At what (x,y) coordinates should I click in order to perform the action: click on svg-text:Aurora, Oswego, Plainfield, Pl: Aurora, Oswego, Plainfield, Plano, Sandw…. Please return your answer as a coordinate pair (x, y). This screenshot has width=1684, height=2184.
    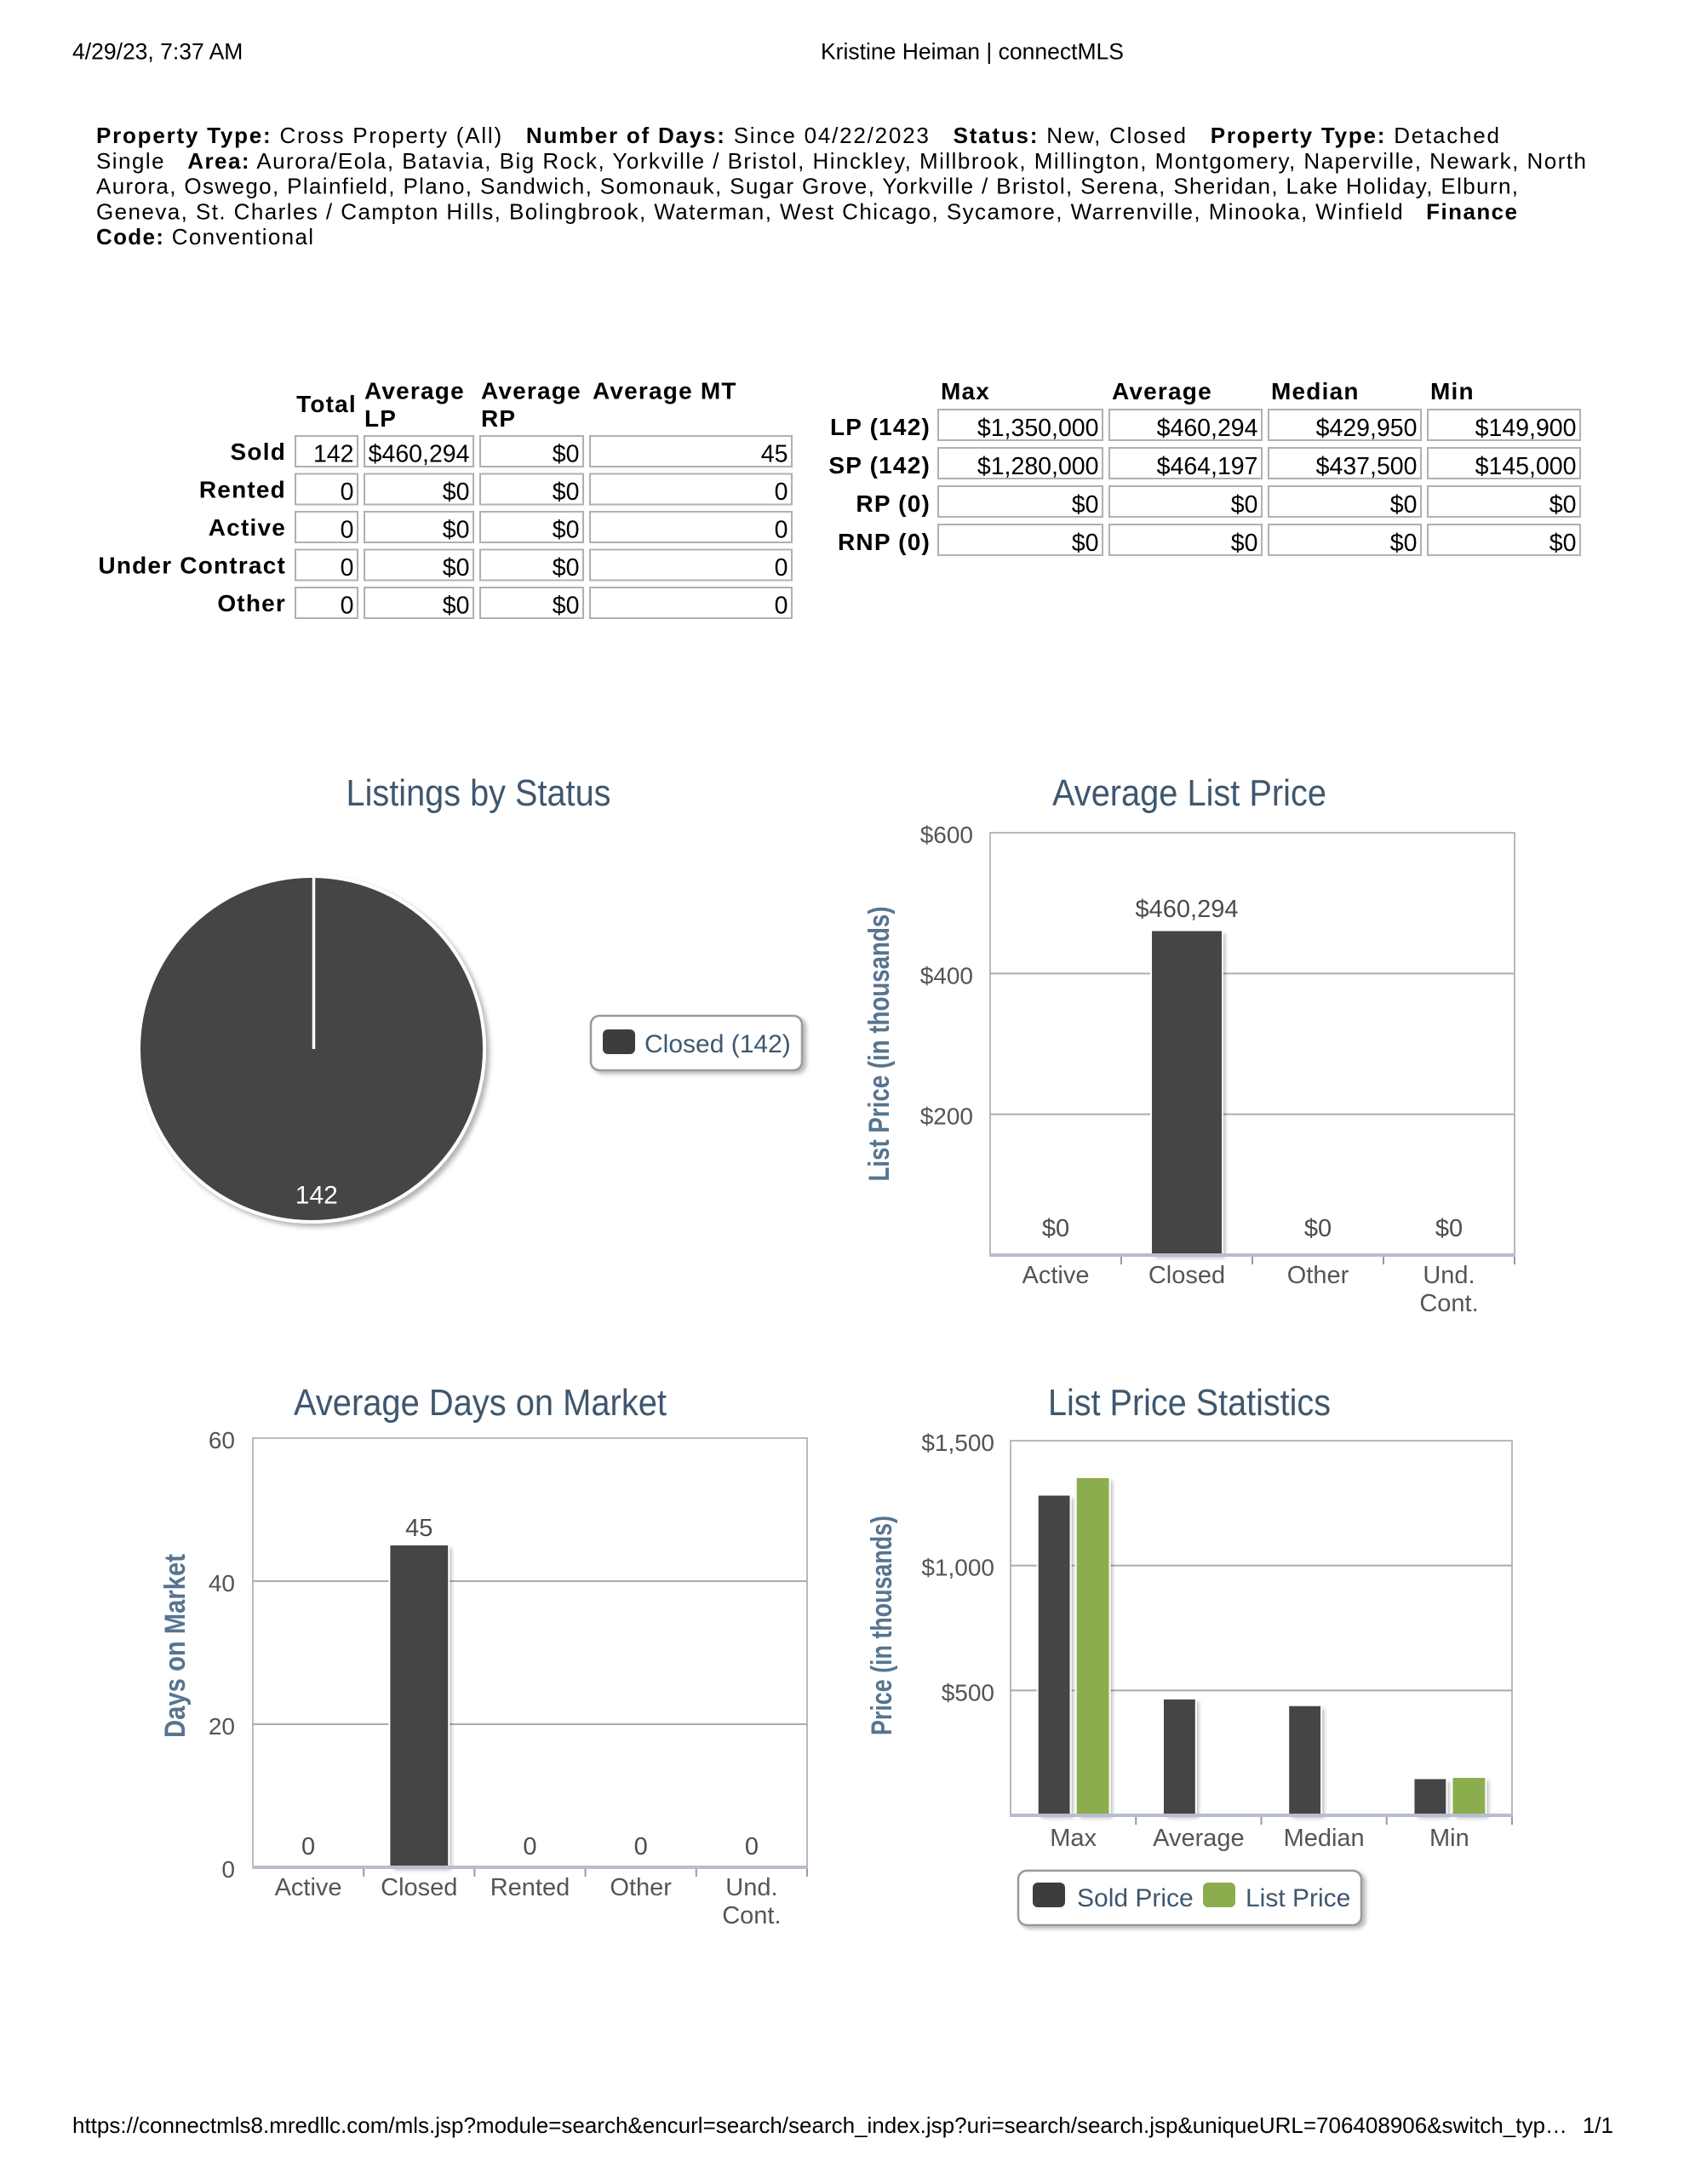
    Looking at the image, I should click on (807, 186).